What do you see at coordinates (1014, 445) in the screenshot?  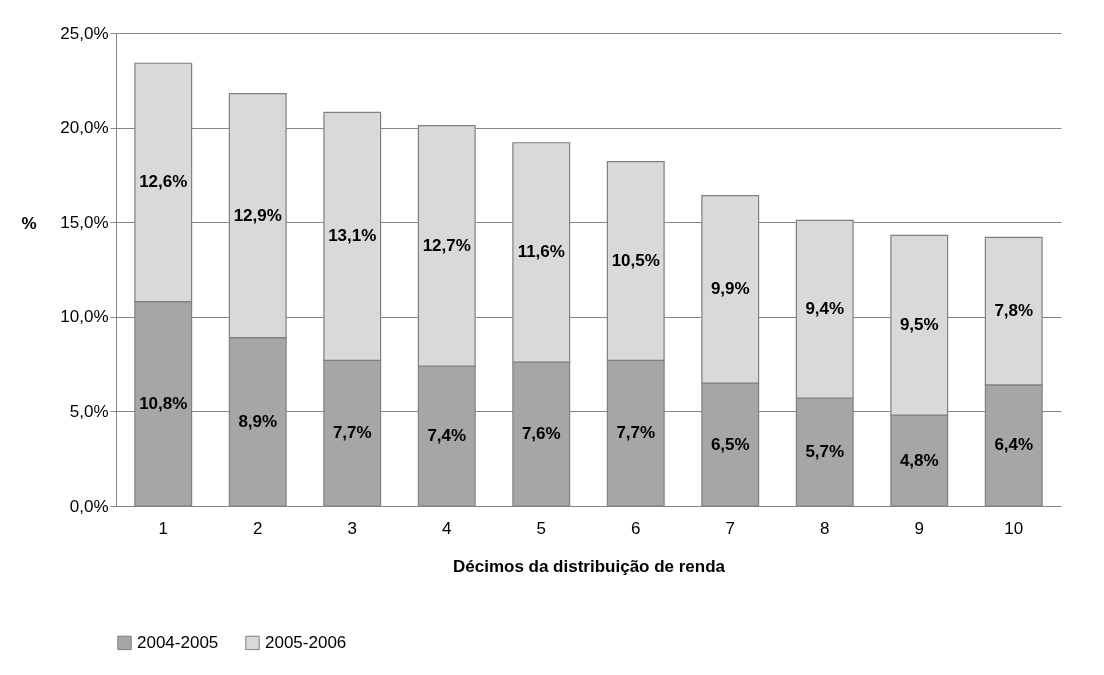 I see `data-label: 6,4%` at bounding box center [1014, 445].